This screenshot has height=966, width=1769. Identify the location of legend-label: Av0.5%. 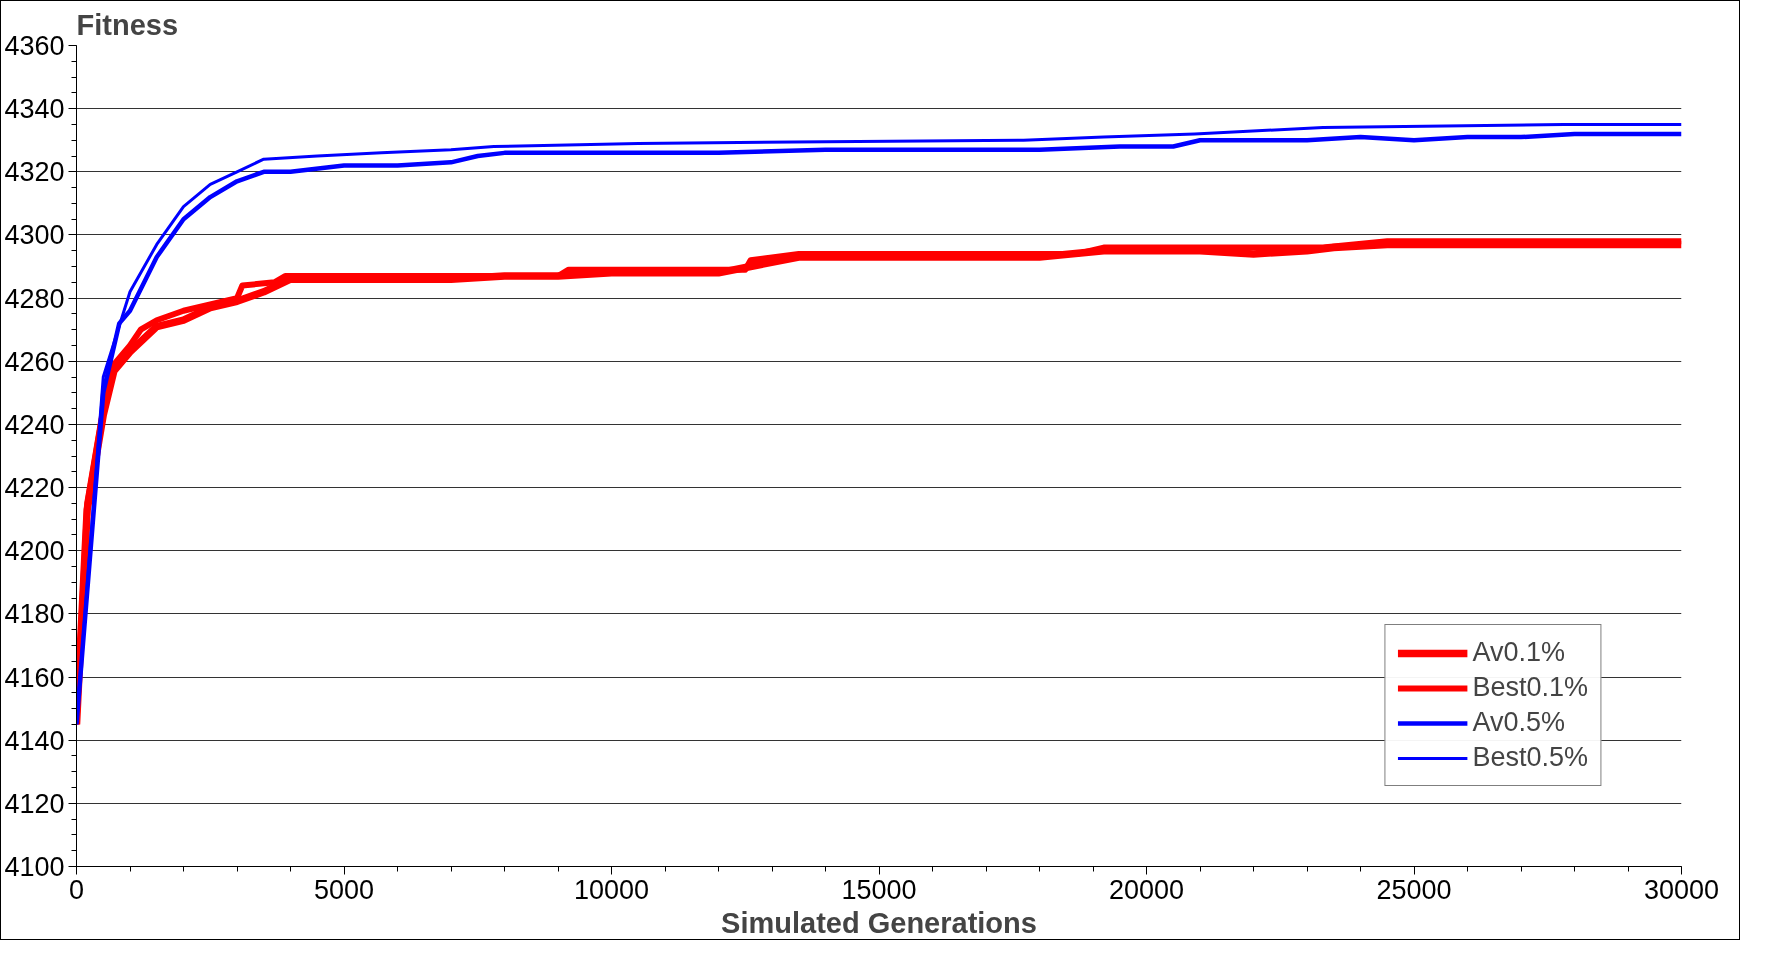
(1518, 722).